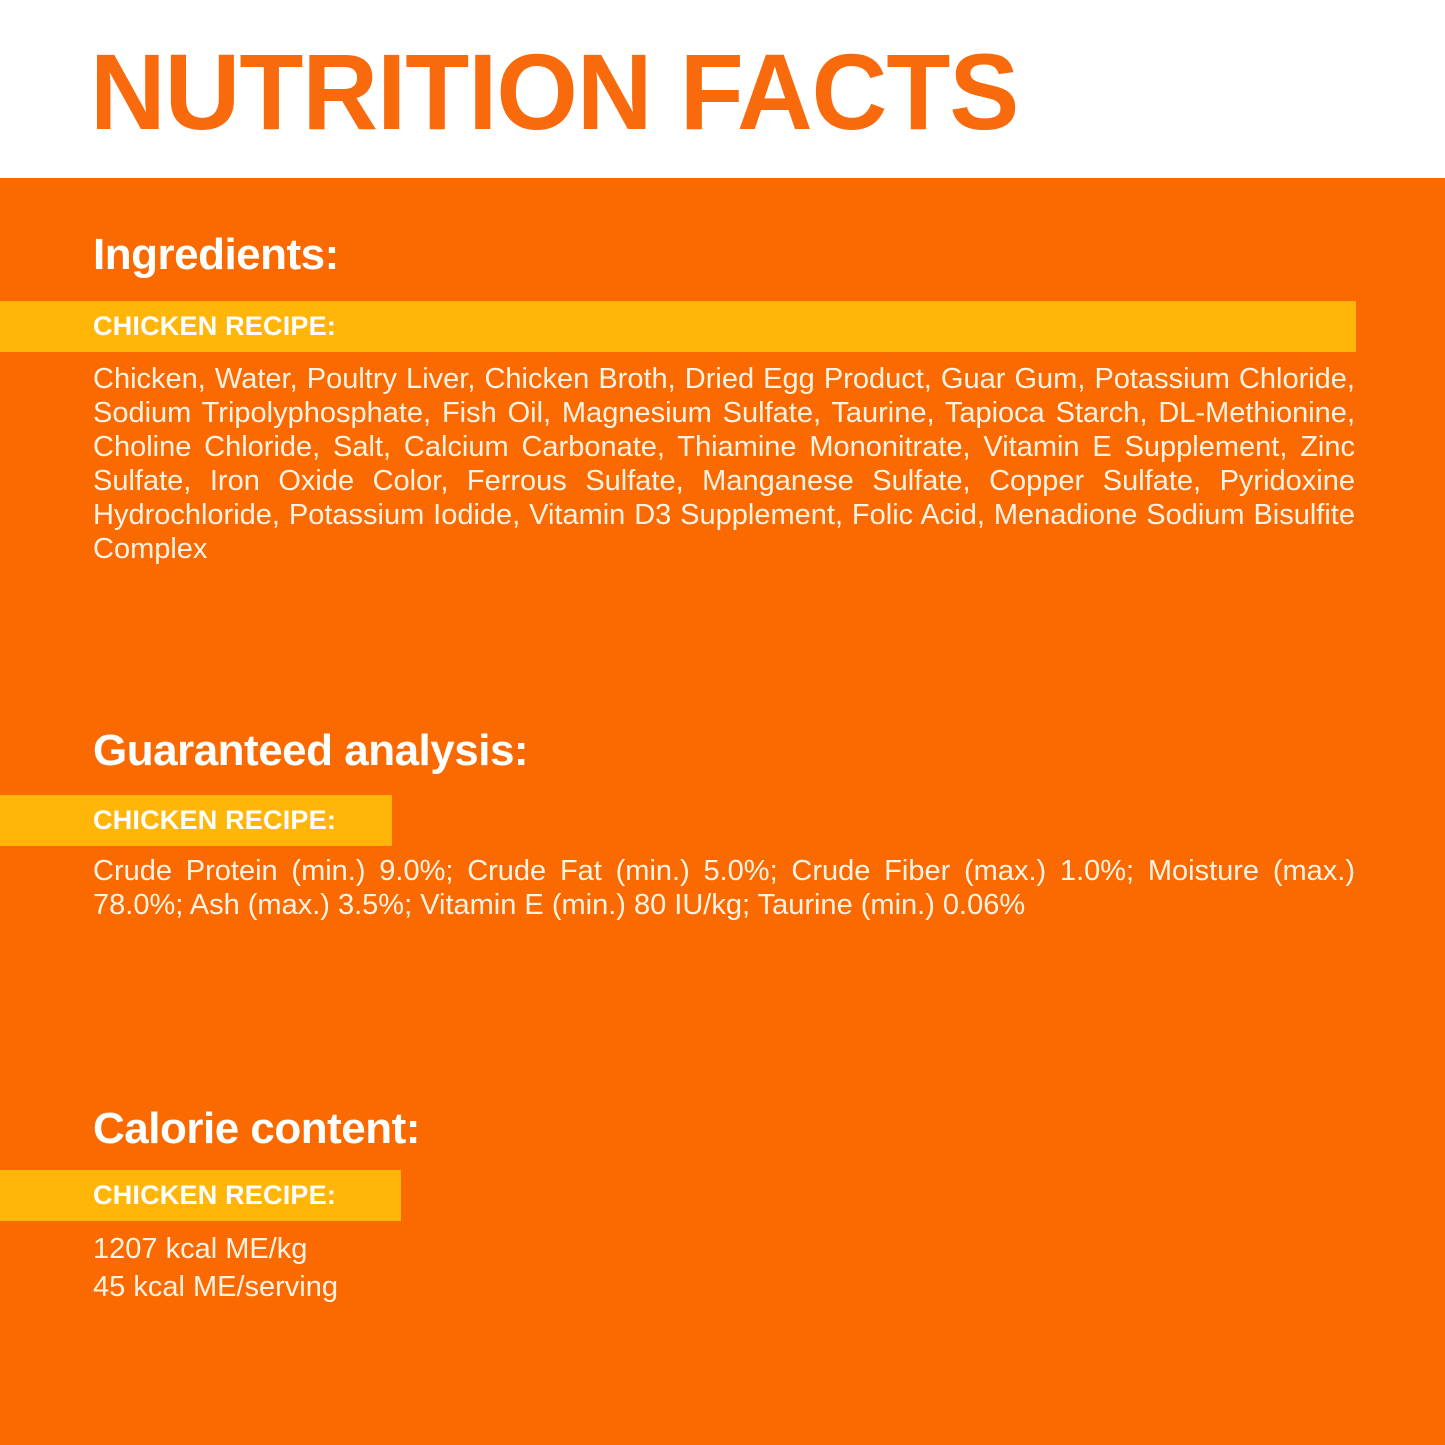  I want to click on calorie-content-recipe-band: CHICKEN RECIPE:, so click(200, 1195).